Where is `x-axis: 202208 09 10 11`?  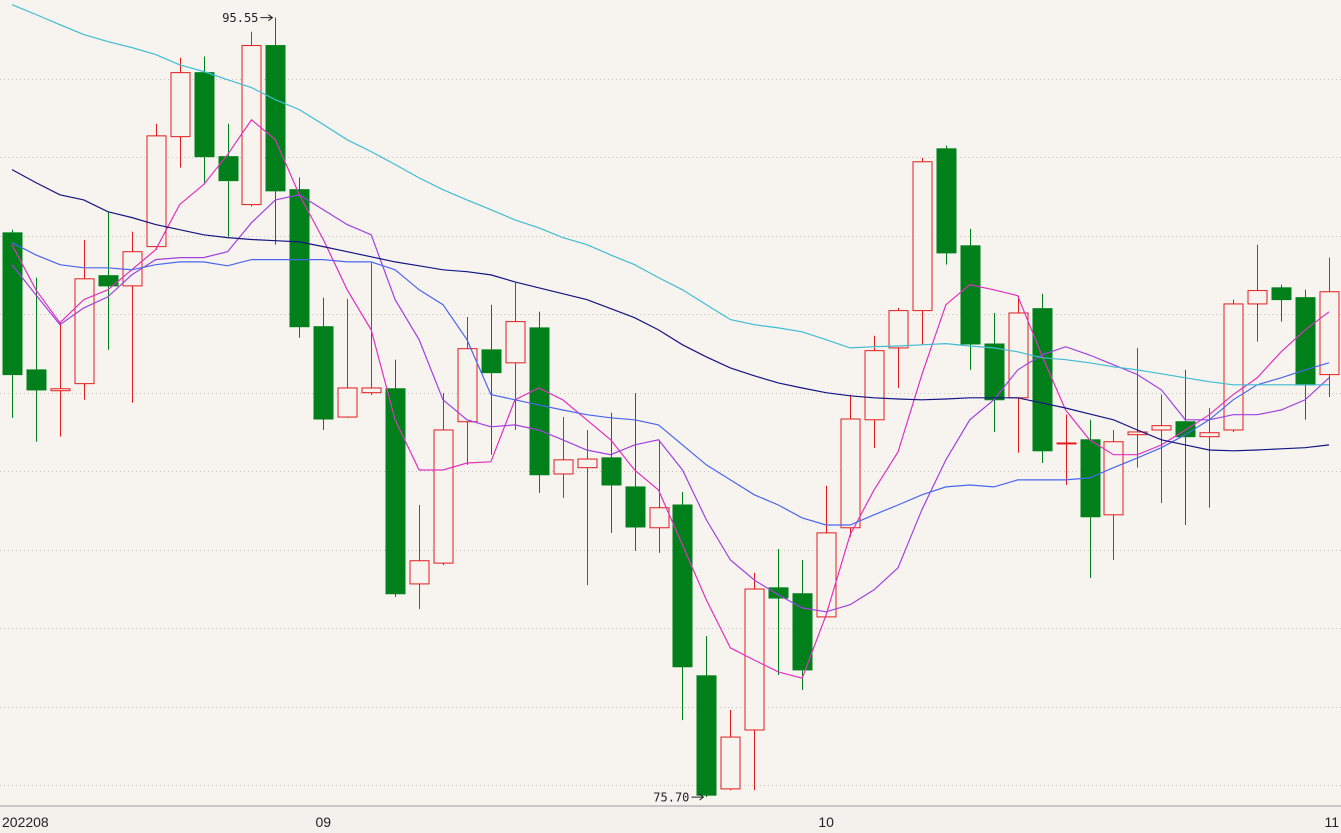 x-axis: 202208 09 10 11 is located at coordinates (670, 822).